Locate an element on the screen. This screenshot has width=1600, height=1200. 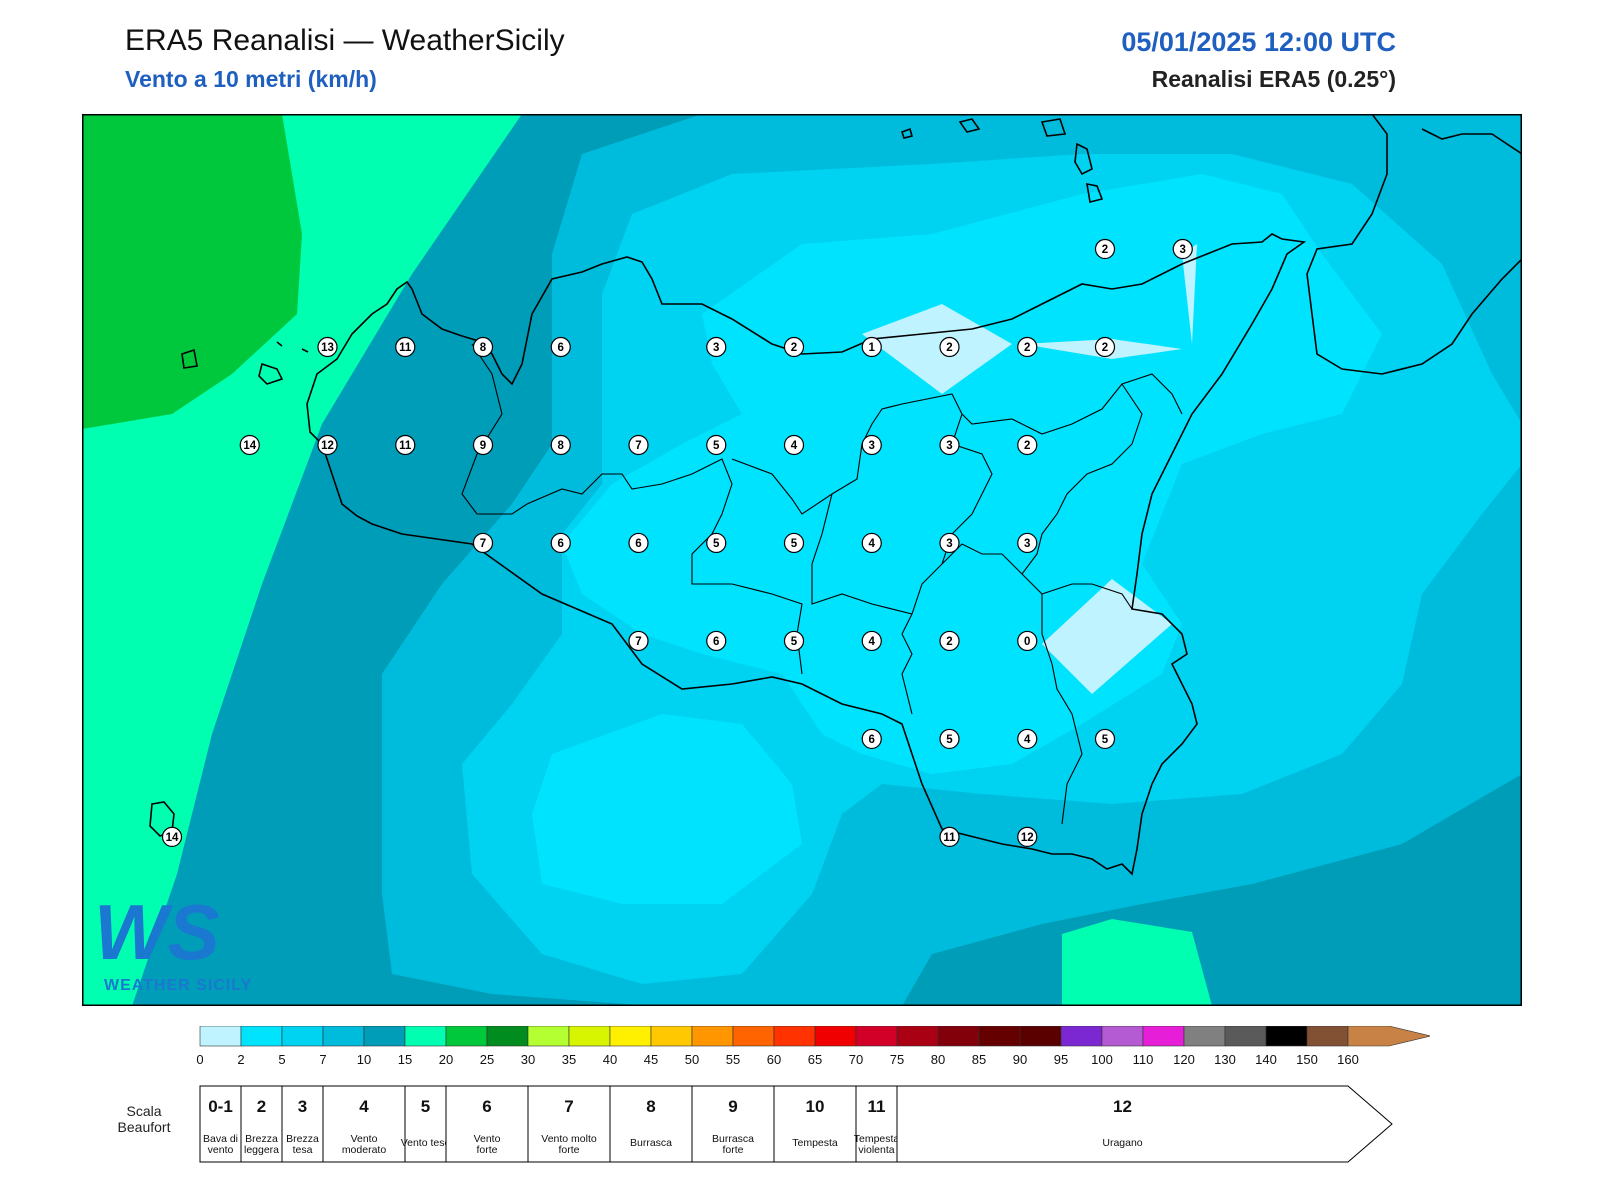
colorbar-tick: 150 is located at coordinates (1307, 1059).